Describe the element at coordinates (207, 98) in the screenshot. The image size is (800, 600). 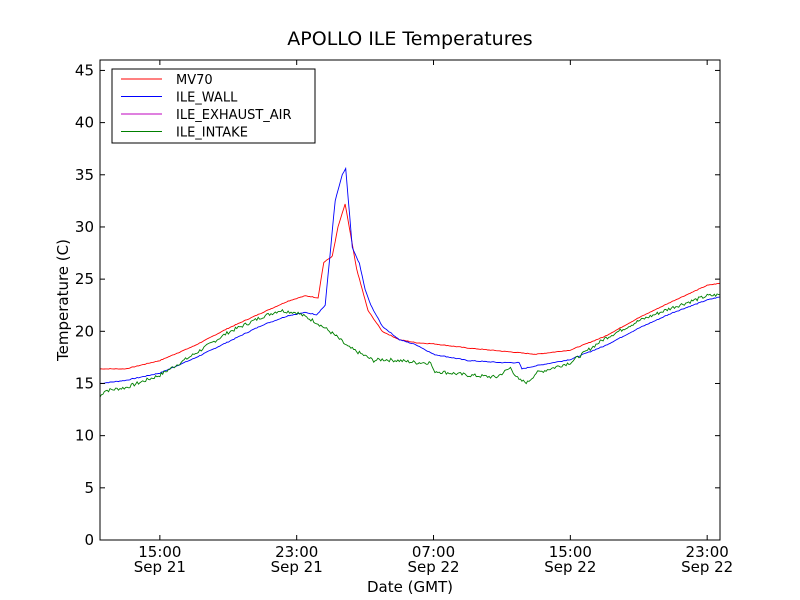
I see `legend-label: ILE_WALL` at that location.